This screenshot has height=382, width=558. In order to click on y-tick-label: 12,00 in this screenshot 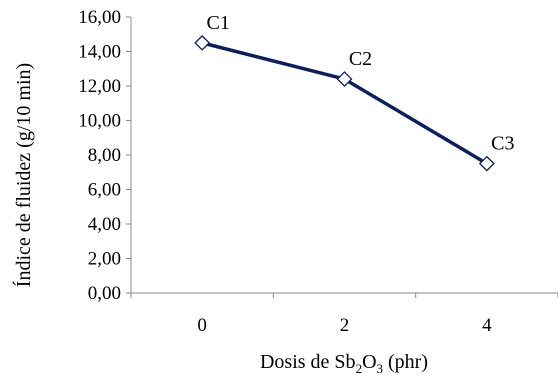, I will do `click(99, 86)`.